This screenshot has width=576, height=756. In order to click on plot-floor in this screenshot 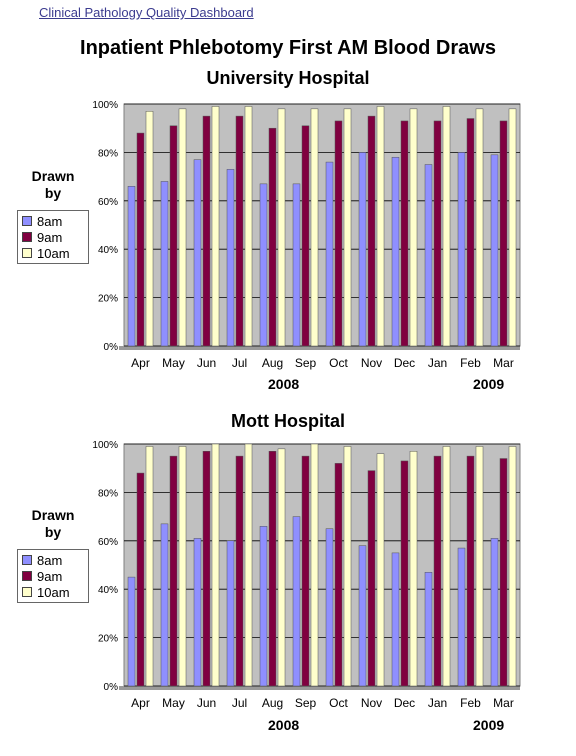, I will do `click(319, 688)`.